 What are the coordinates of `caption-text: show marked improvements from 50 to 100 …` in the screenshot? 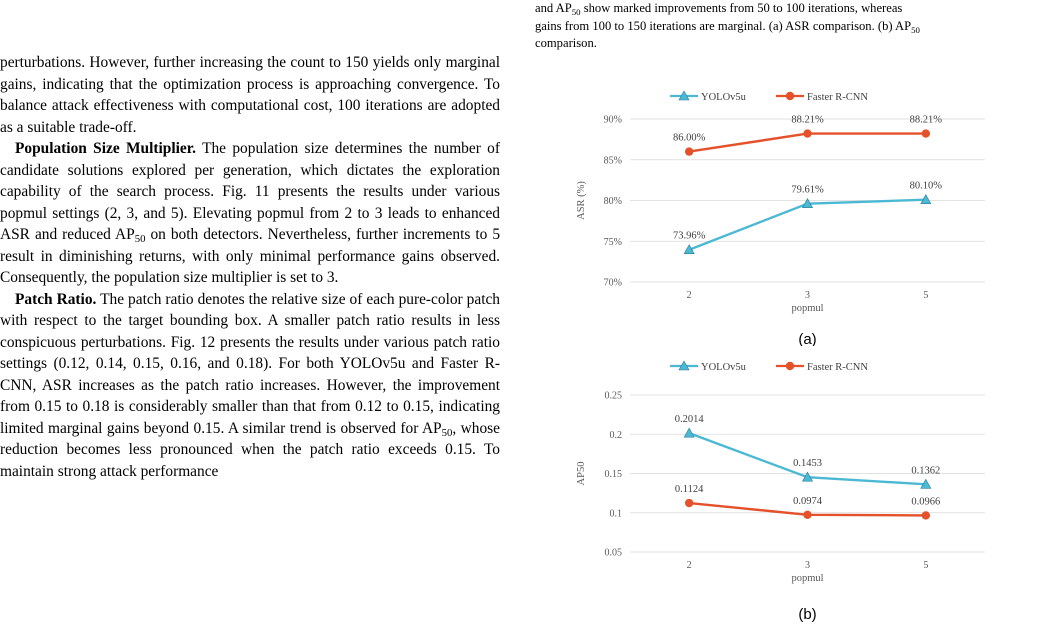 It's located at (741, 8).